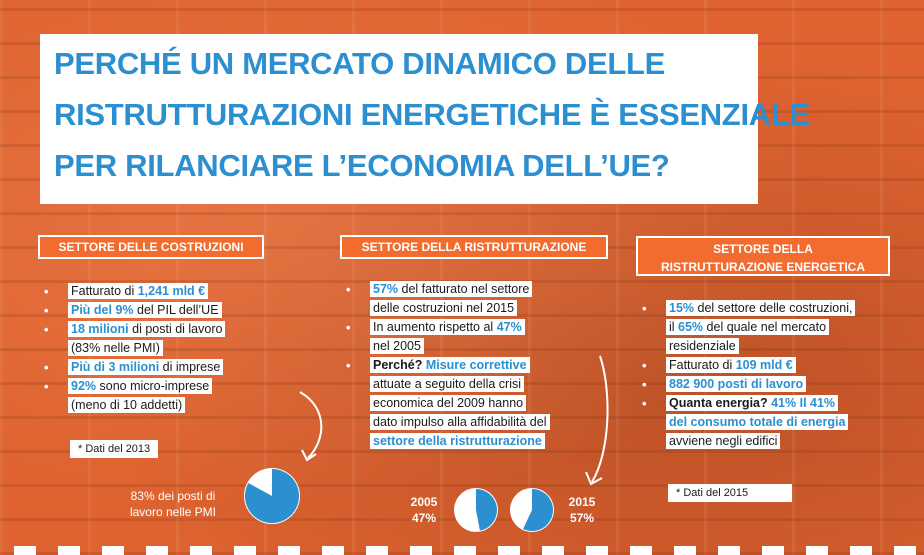 The image size is (924, 555). Describe the element at coordinates (475, 289) in the screenshot. I see `list-item: • 57% del fatturato nel settore` at that location.